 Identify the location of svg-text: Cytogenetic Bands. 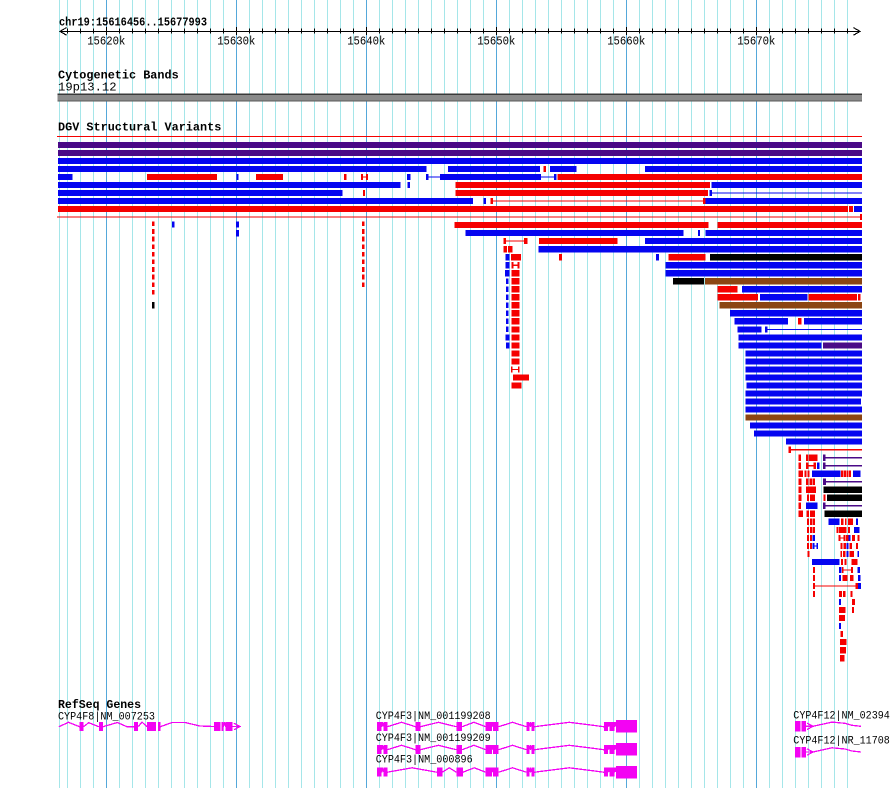
(118, 75).